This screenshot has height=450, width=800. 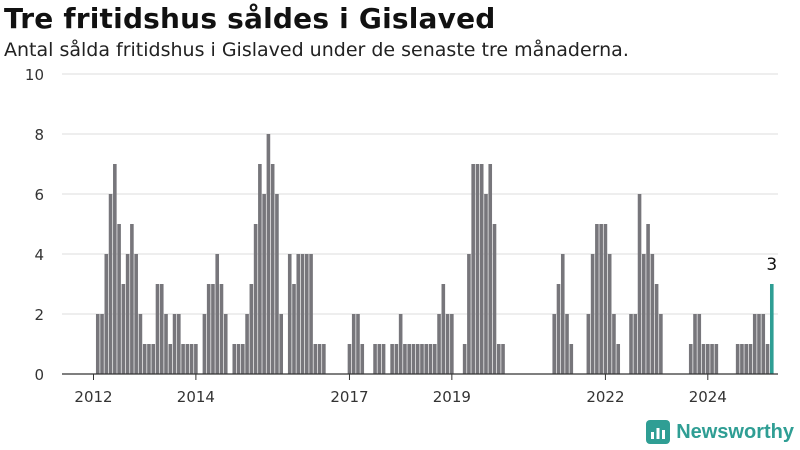 I want to click on x-tick-label: 2012, so click(x=93, y=397).